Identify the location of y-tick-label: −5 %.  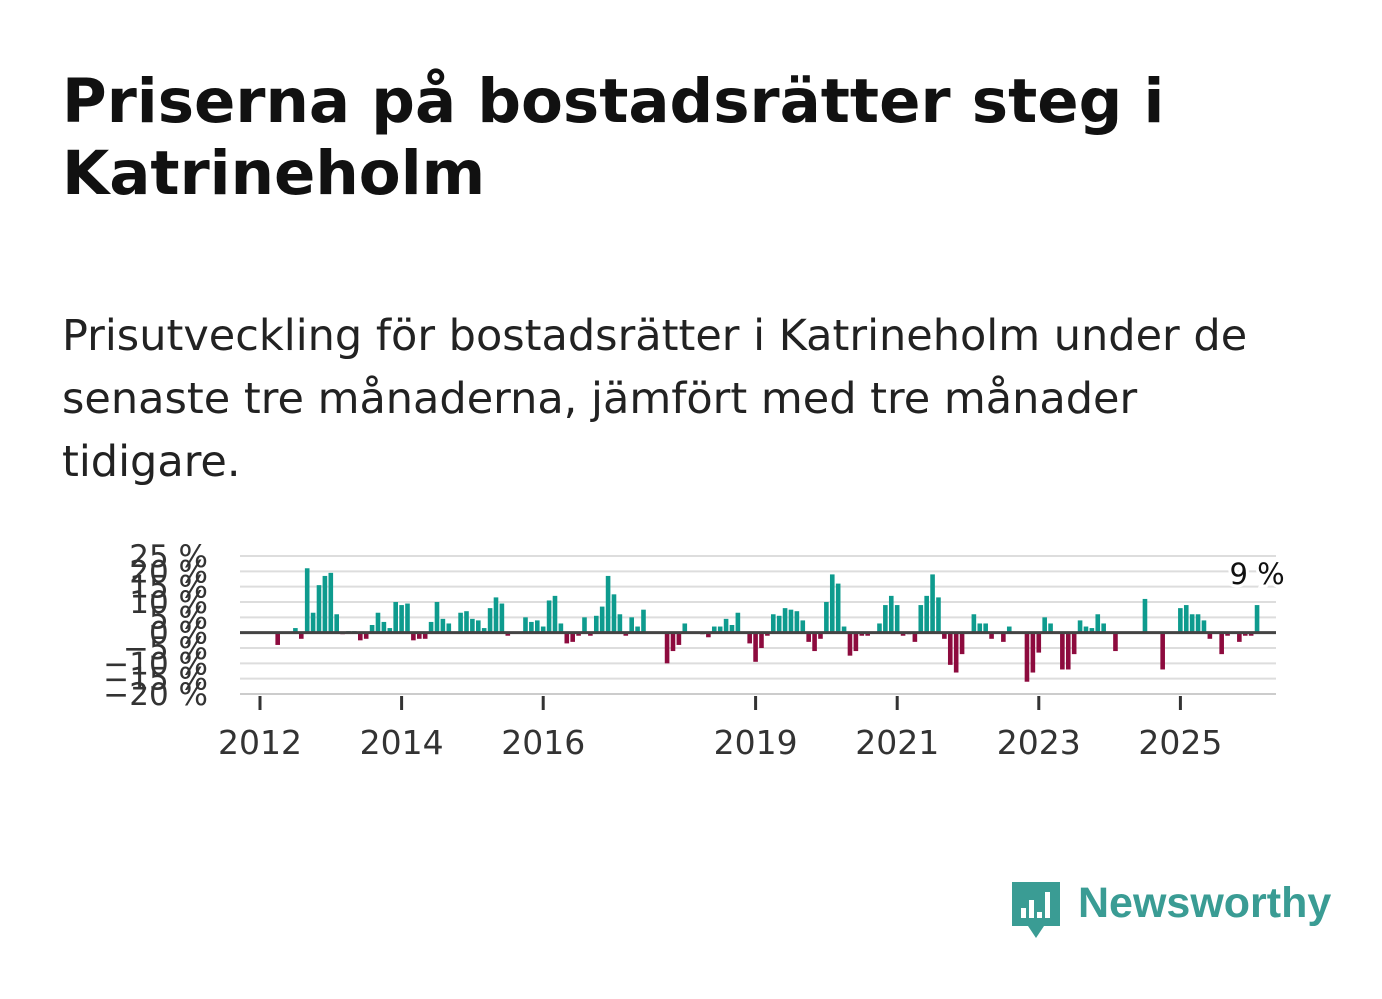
(165, 649).